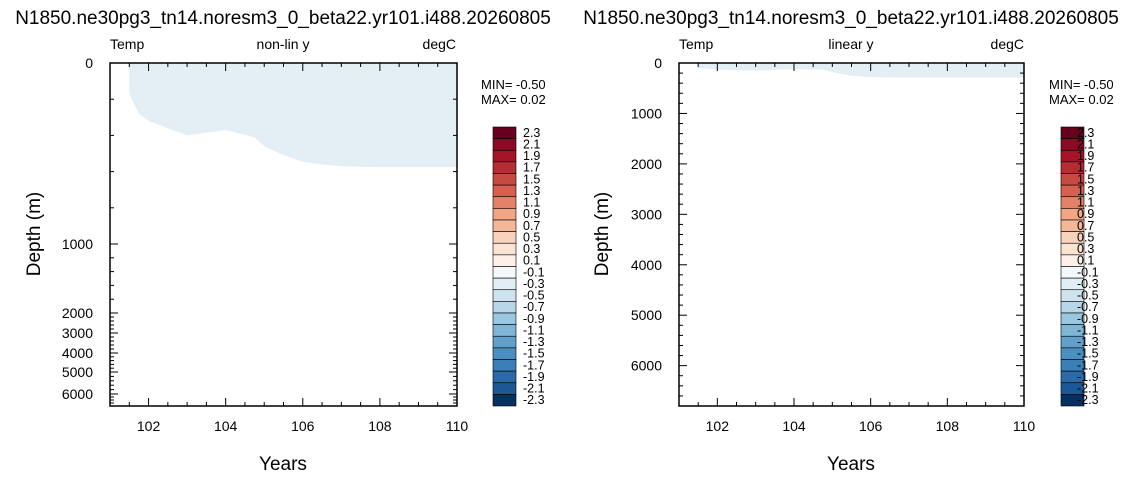 This screenshot has width=1135, height=477. What do you see at coordinates (696, 44) in the screenshot?
I see `right-panel-variable-label: Temp` at bounding box center [696, 44].